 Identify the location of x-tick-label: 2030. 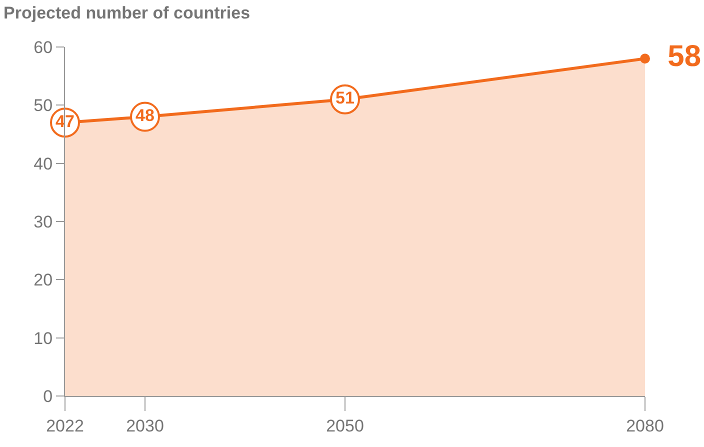
(145, 426).